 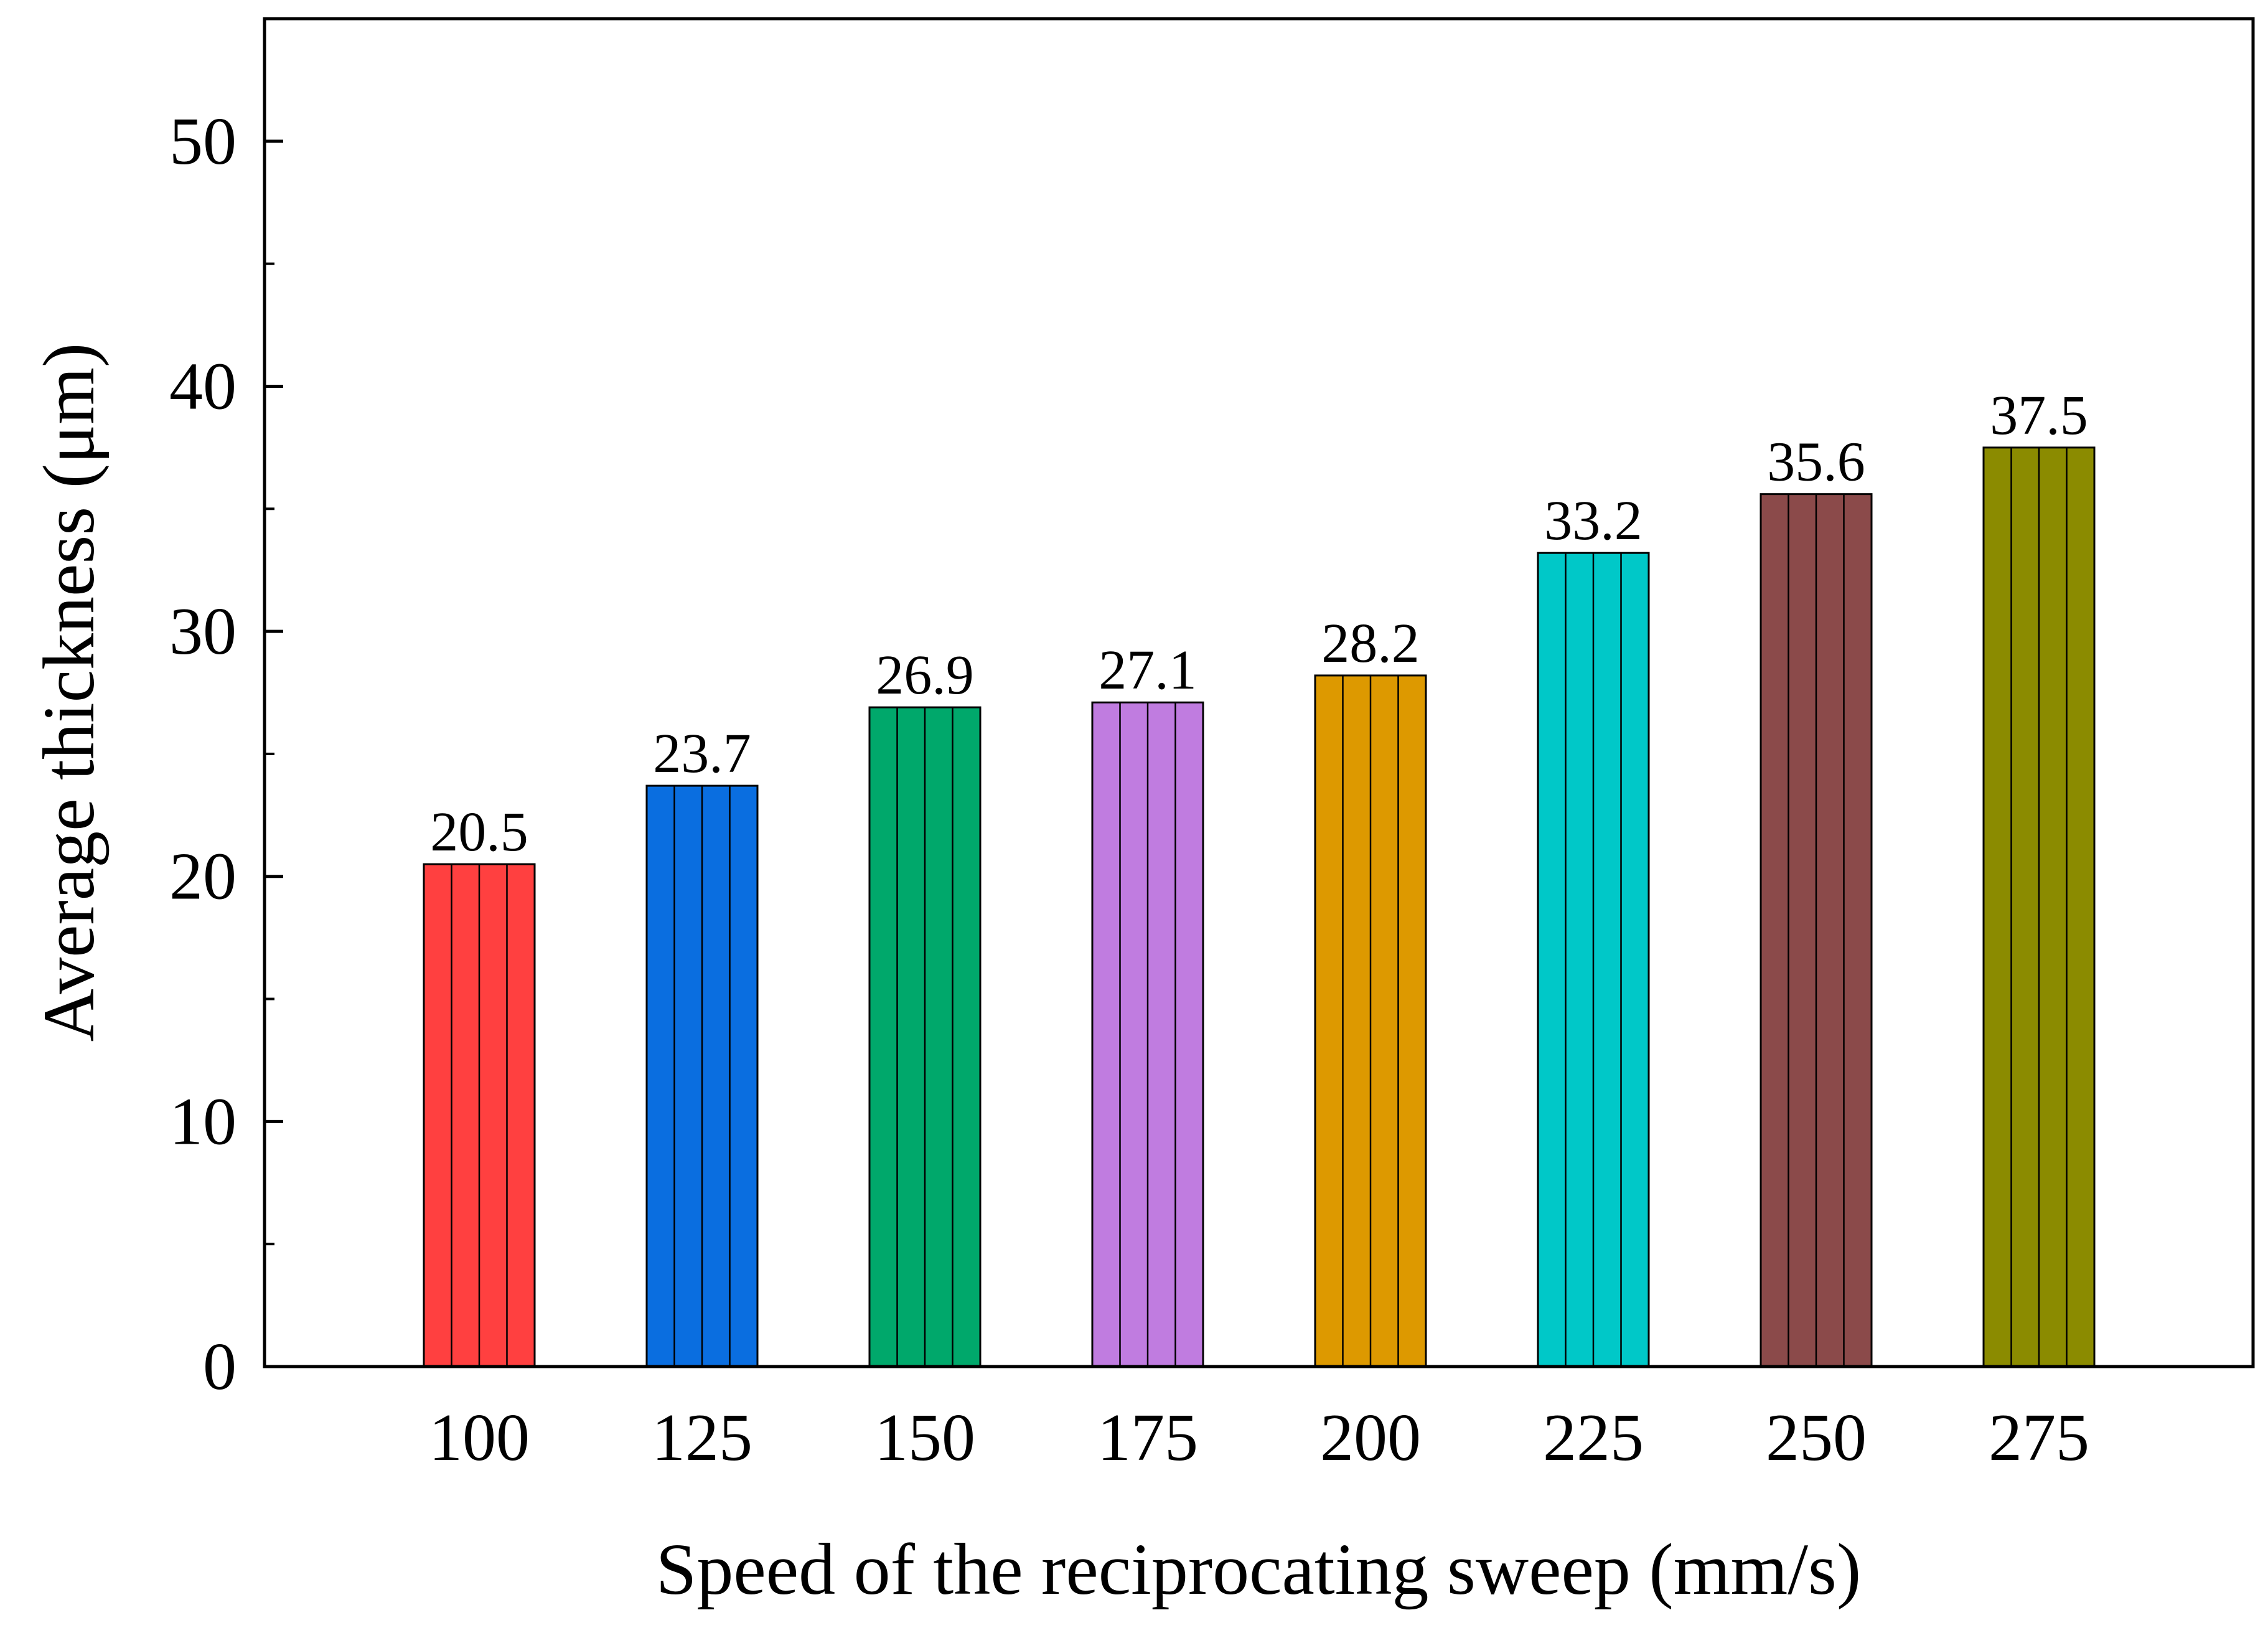 What do you see at coordinates (203, 1122) in the screenshot?
I see `y-tick-label: 10` at bounding box center [203, 1122].